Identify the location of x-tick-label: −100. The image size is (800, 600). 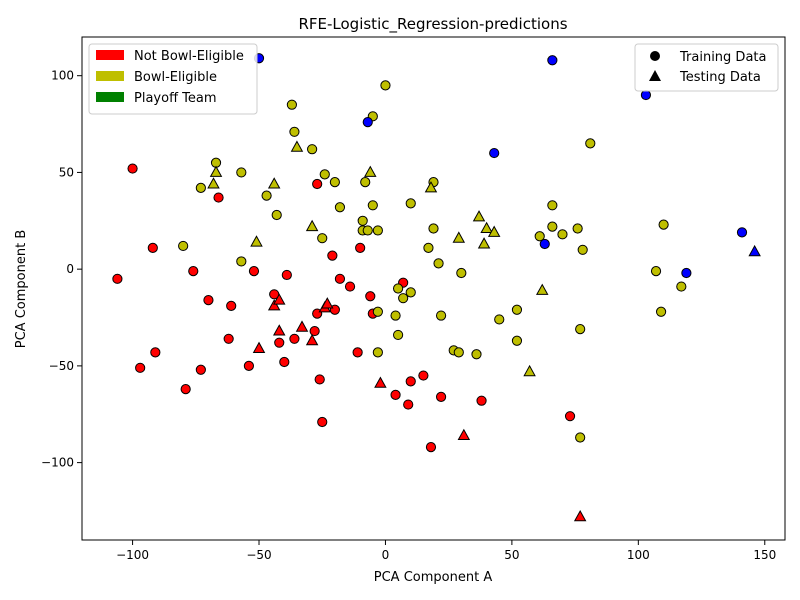
(132, 555).